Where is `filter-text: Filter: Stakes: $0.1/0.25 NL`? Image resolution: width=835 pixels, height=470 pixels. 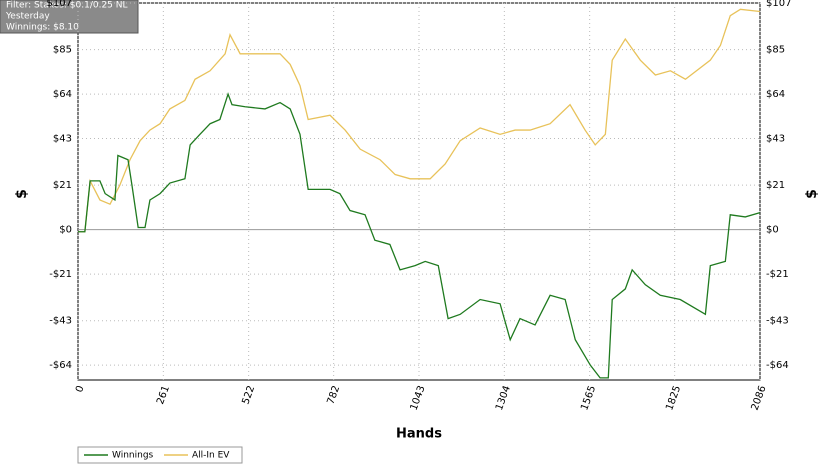
filter-text: Filter: Stakes: $0.1/0.25 NL is located at coordinates (67, 6).